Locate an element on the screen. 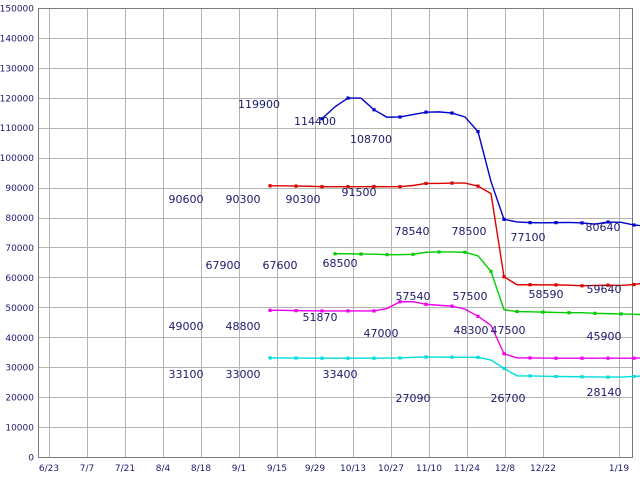 This screenshot has height=480, width=640. point-value-label: 59640 is located at coordinates (604, 289).